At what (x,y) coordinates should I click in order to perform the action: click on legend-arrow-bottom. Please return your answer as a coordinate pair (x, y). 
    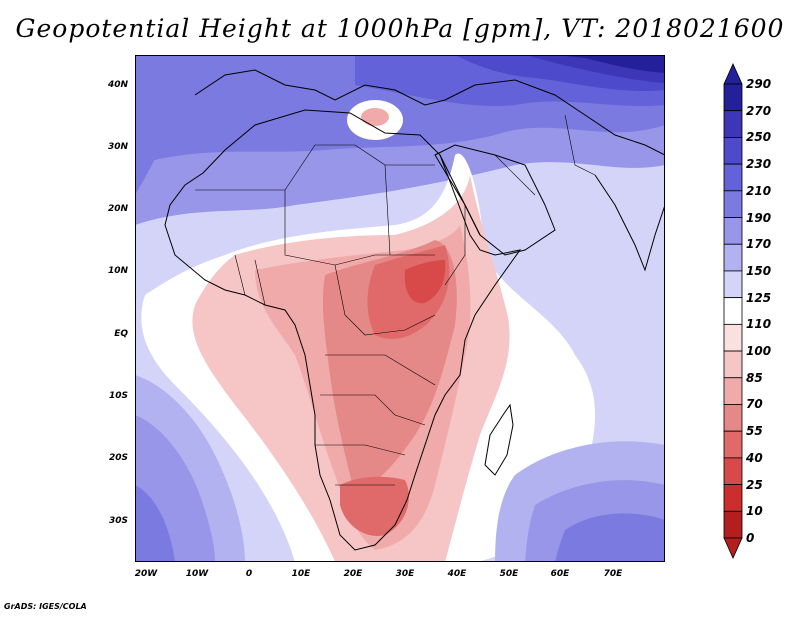
    Looking at the image, I should click on (733, 548).